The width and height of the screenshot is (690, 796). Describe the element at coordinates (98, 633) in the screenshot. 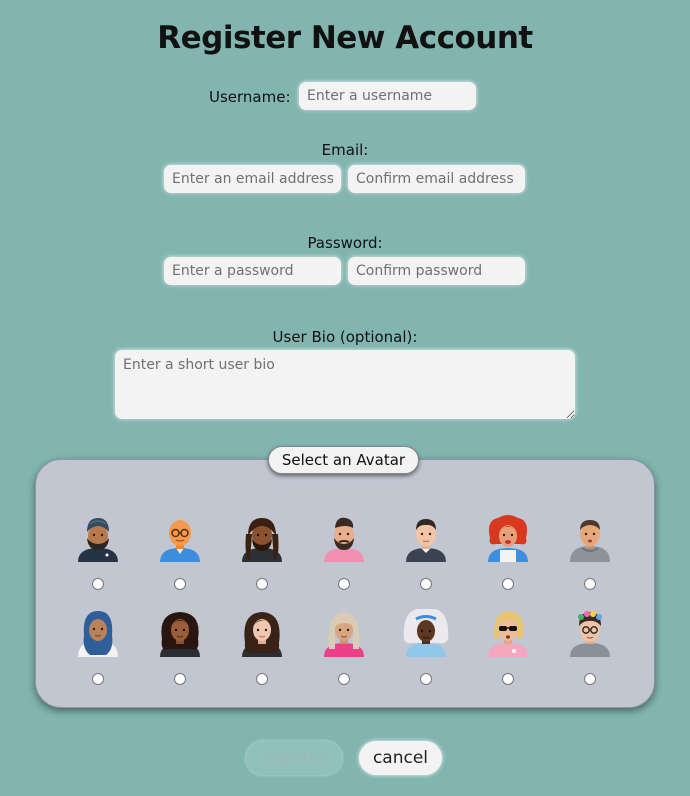

I see `hijab-woman-avatar-icon` at that location.